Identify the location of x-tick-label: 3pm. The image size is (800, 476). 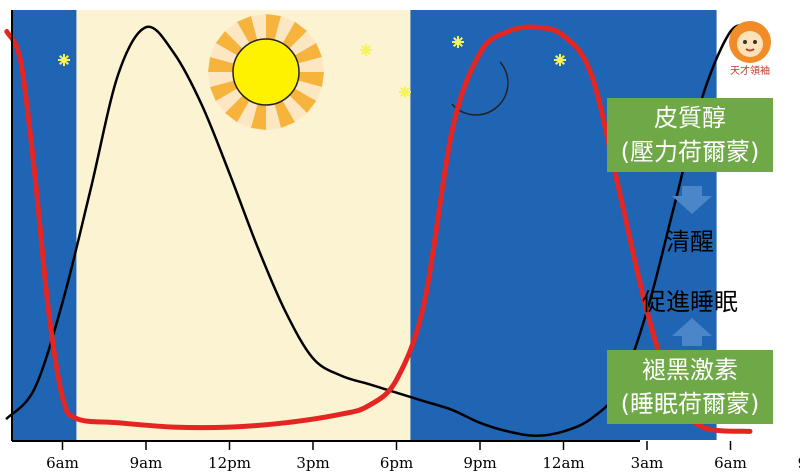
(312, 463).